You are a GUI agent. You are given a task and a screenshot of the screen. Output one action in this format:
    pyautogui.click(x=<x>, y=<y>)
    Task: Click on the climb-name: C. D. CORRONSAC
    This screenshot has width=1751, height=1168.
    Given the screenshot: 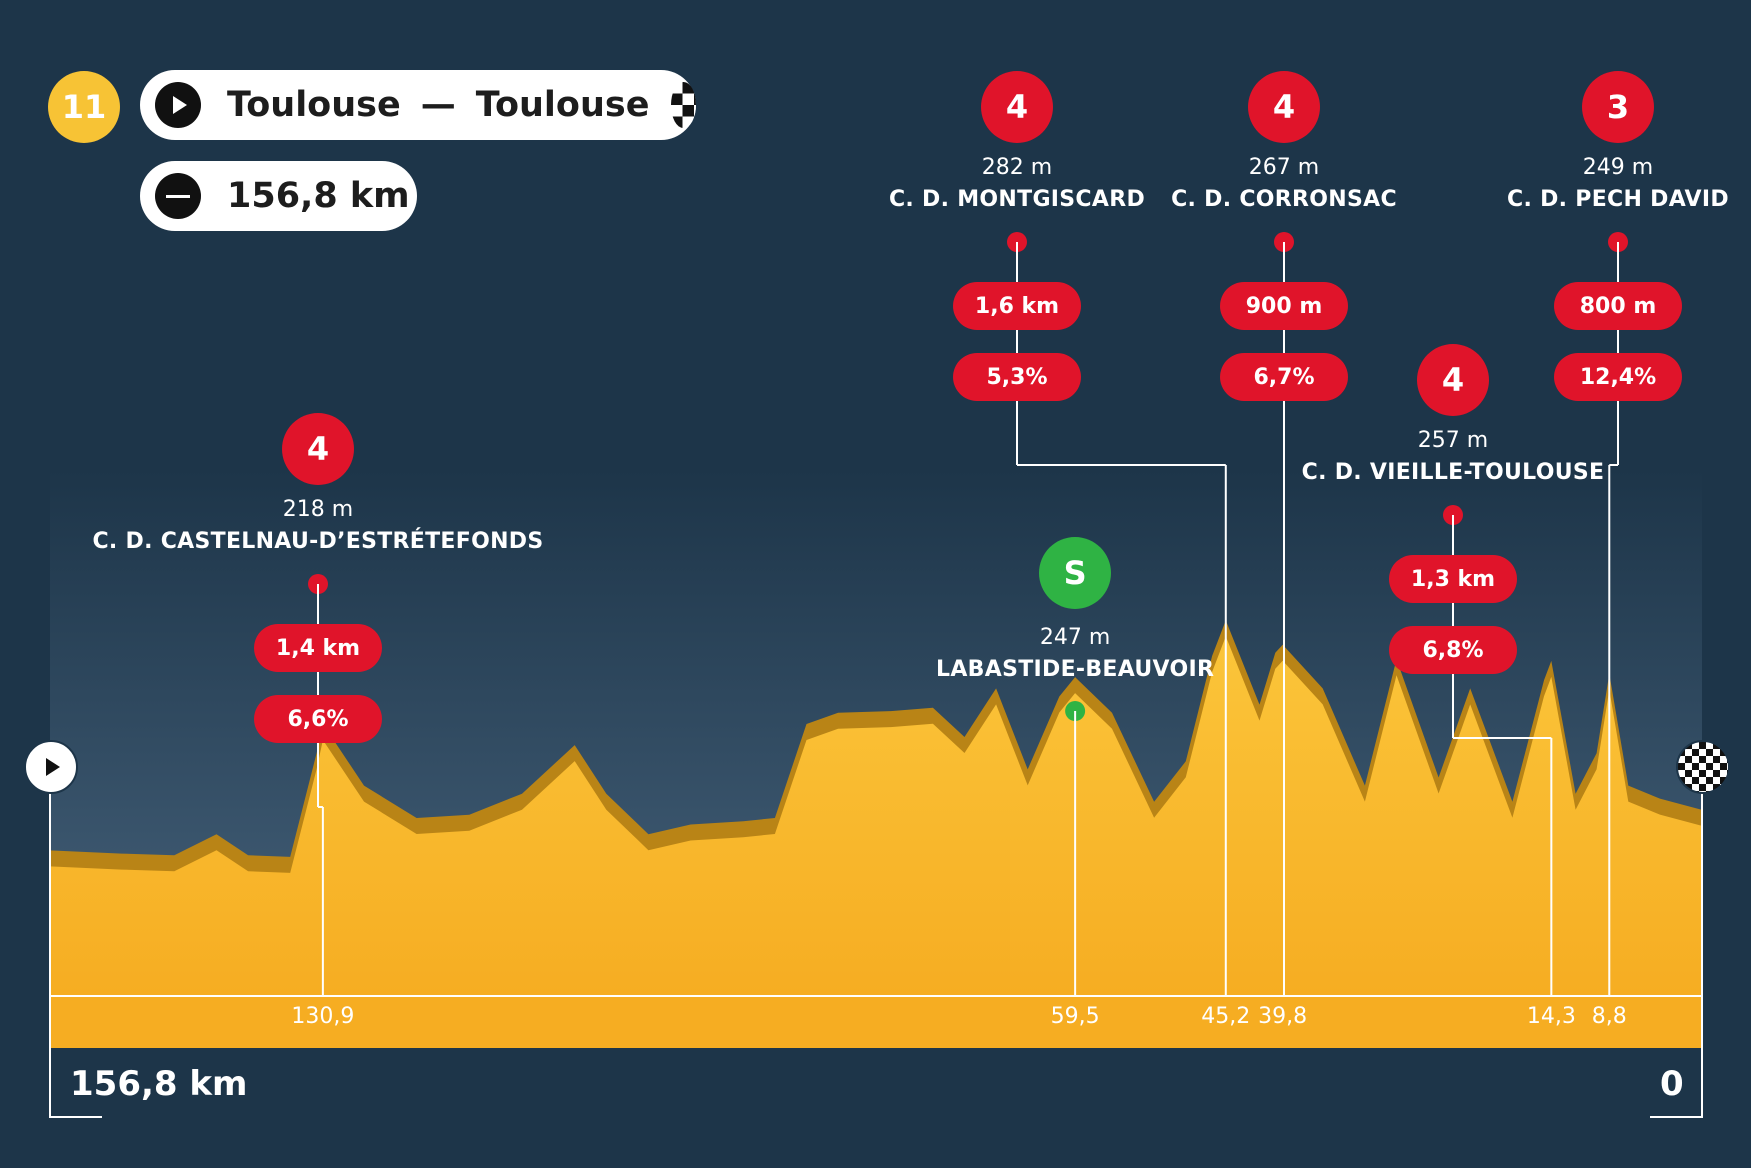 What is the action you would take?
    pyautogui.click(x=1284, y=199)
    